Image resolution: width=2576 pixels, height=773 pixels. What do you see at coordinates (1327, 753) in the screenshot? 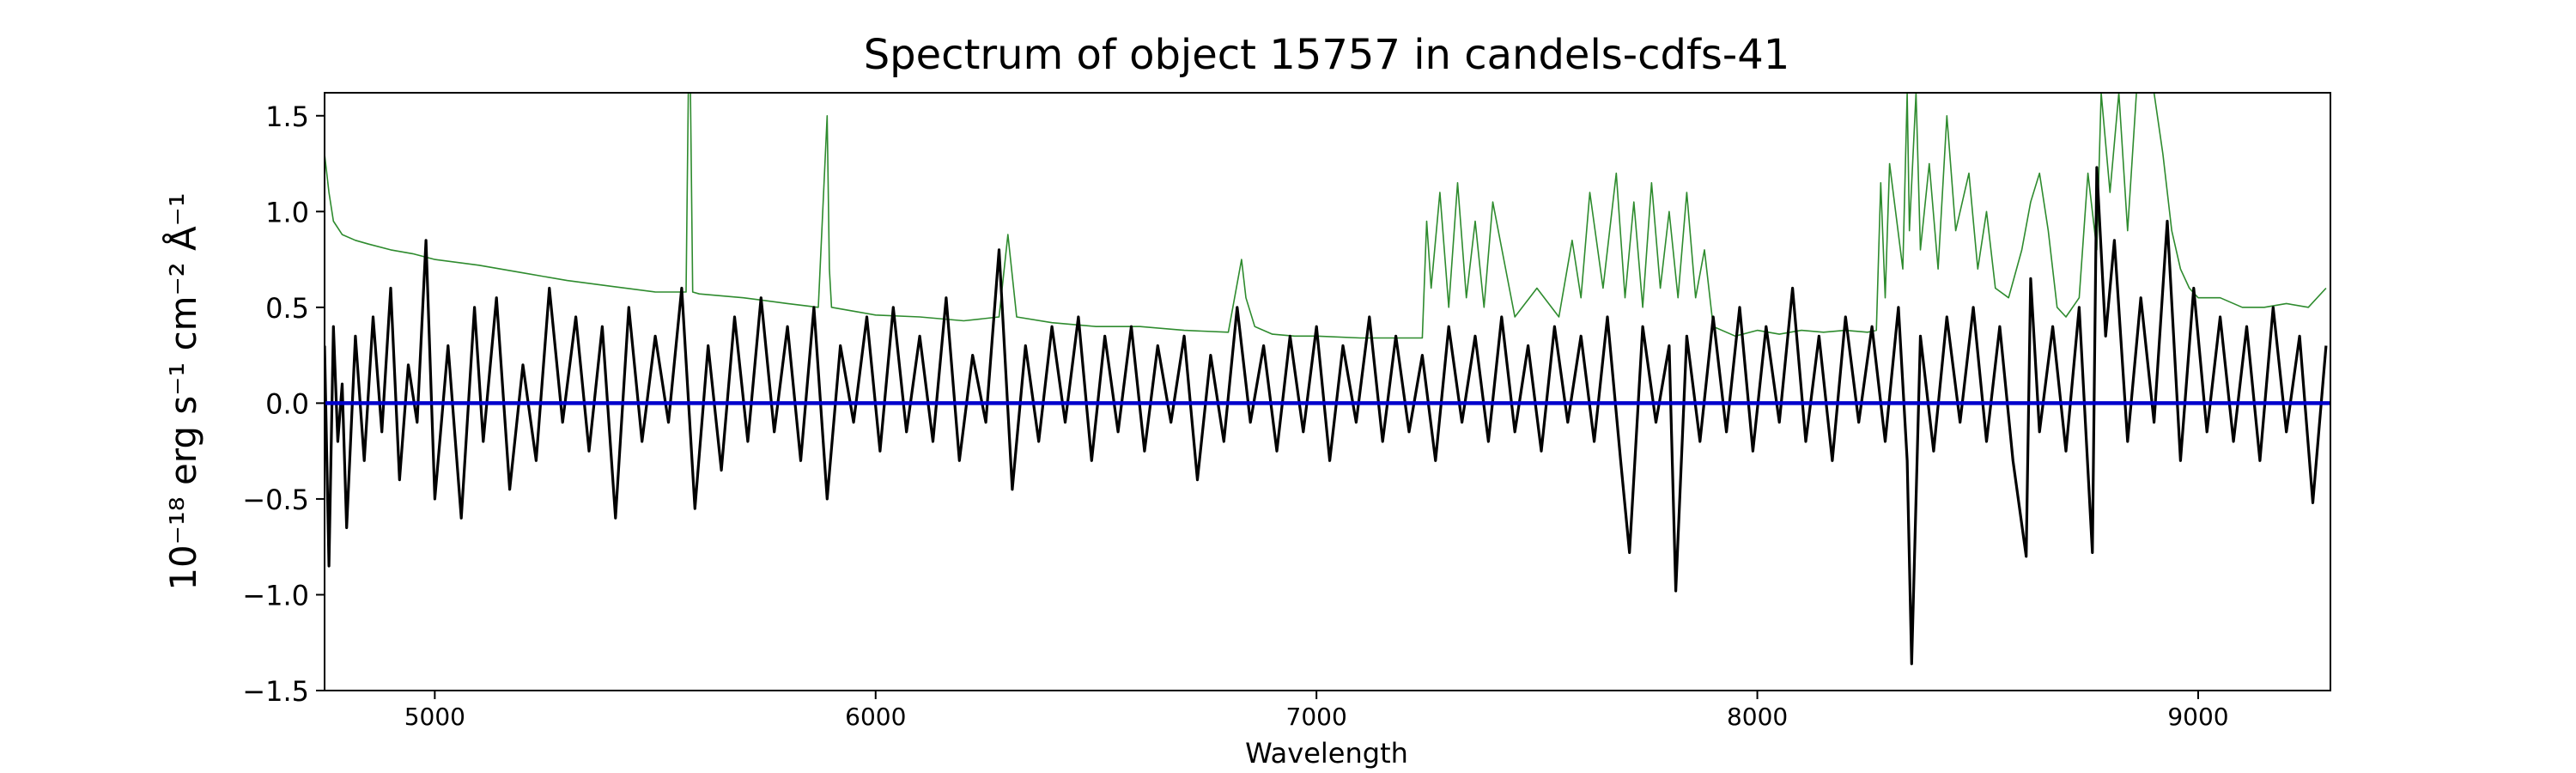
I see `x-axis-label: Wavelength` at bounding box center [1327, 753].